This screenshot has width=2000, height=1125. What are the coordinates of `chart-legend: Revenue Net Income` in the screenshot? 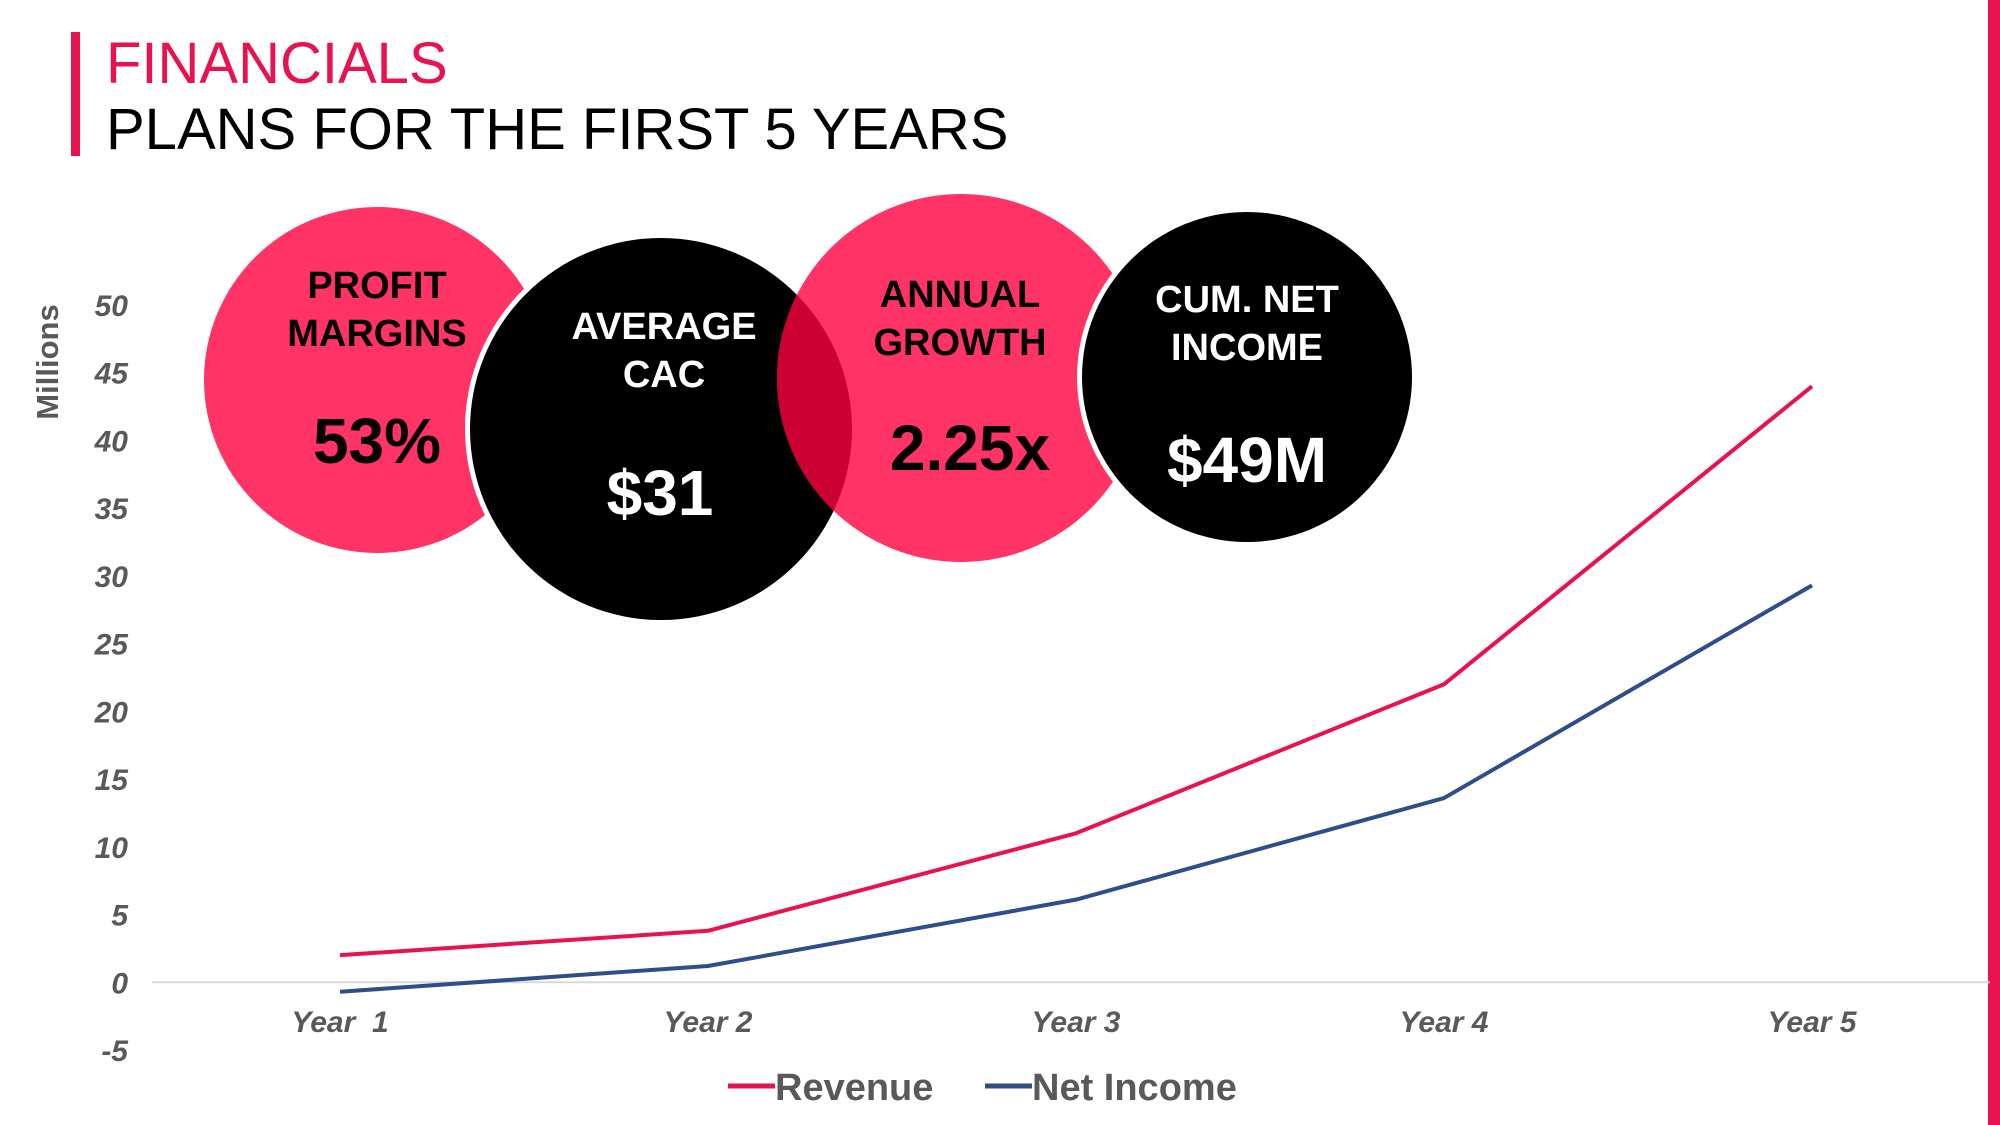 It's located at (982, 1088).